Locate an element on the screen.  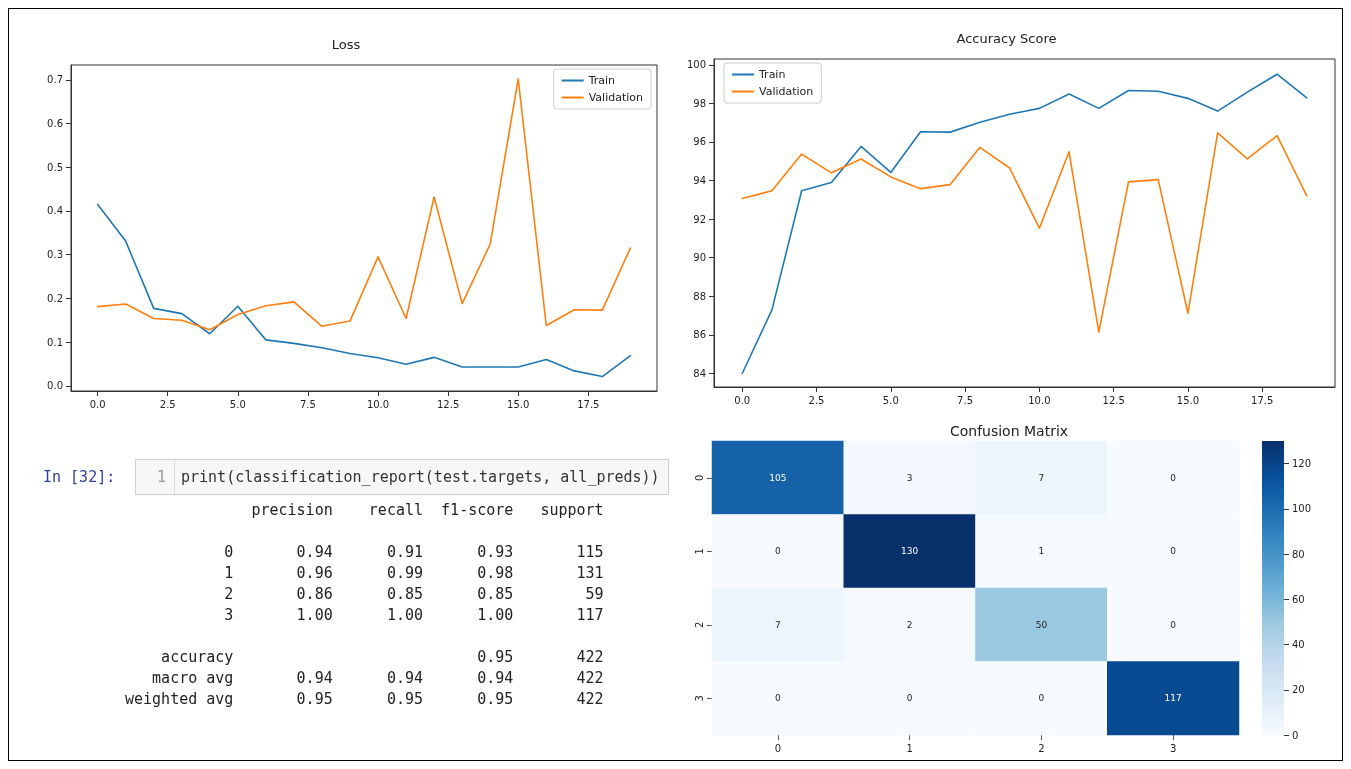
text: macro avg 0.94 0.94 0.94 422 is located at coordinates (378, 679).